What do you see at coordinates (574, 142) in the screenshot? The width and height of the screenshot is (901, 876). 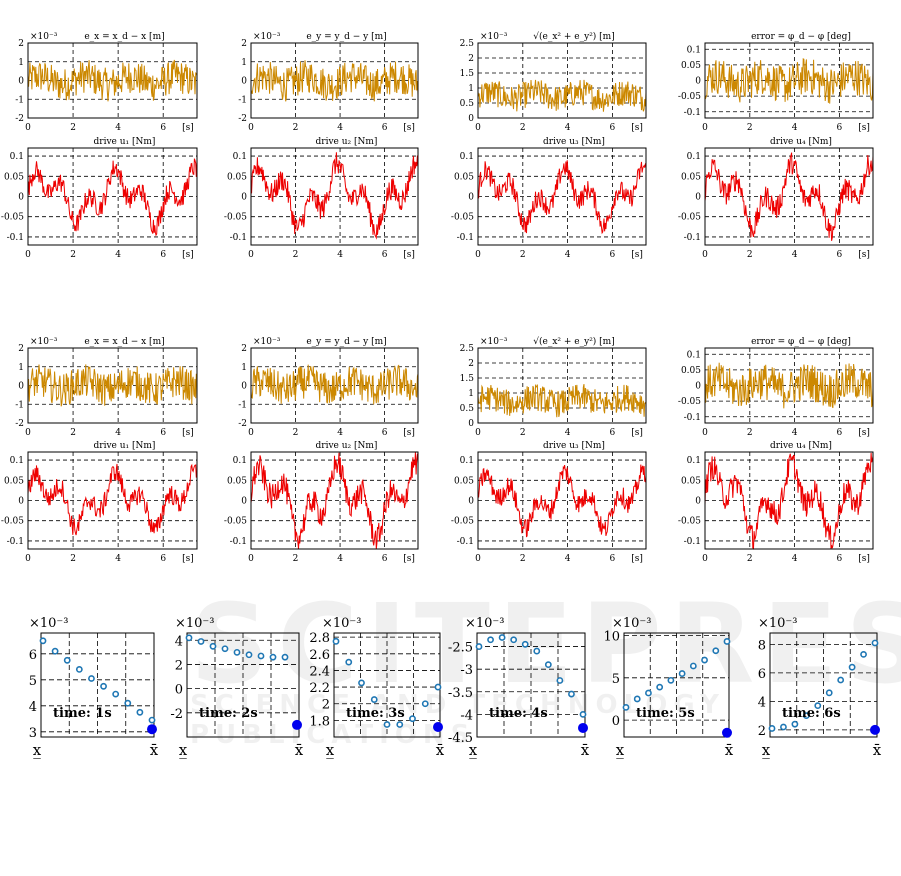 I see `plot-title: drive u₃ [Nm]` at bounding box center [574, 142].